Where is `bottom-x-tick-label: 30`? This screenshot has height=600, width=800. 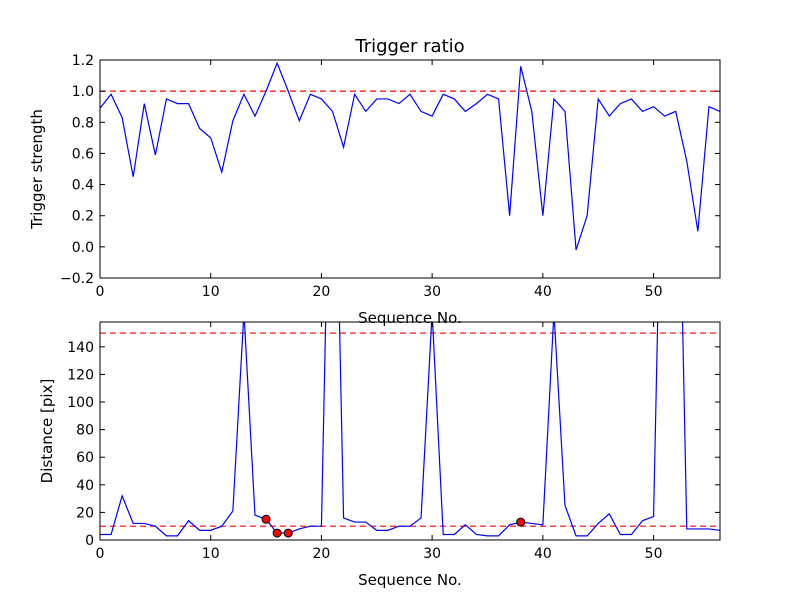 bottom-x-tick-label: 30 is located at coordinates (432, 554).